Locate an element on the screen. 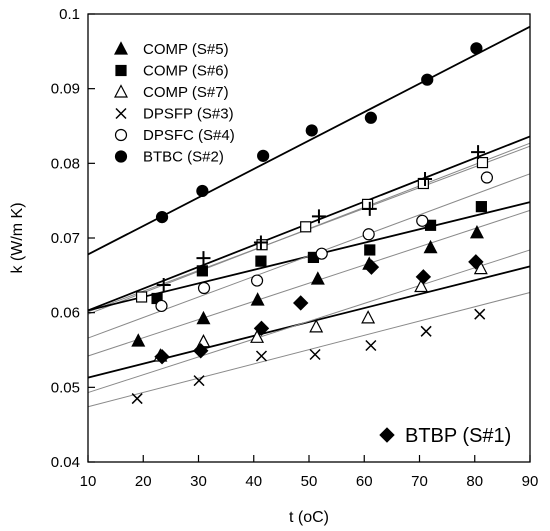 The image size is (550, 531). x-axis-ticks: 10 20 30 40 50 60 70 80 90 is located at coordinates (309, 472).